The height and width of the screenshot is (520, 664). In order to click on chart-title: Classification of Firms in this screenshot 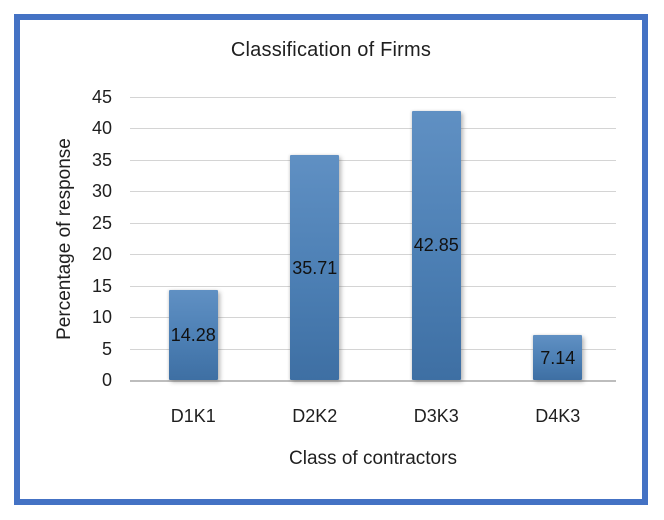, I will do `click(331, 50)`.